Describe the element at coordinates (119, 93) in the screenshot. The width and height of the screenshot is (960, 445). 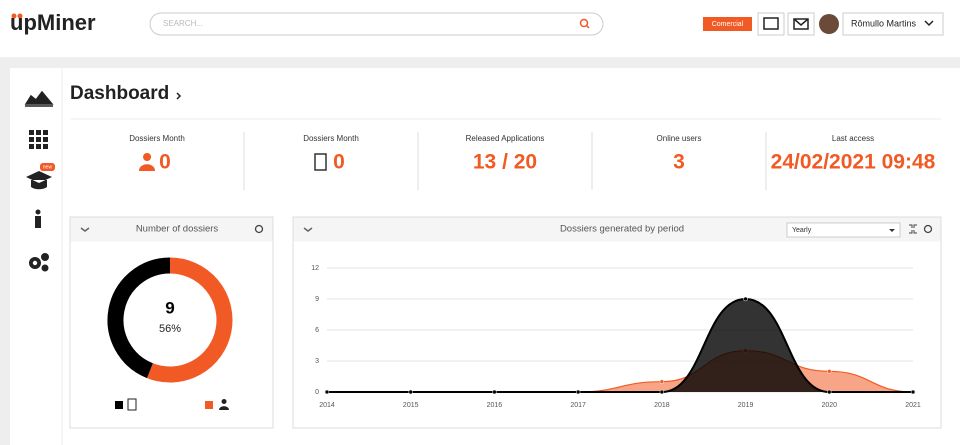
I see `page-title: Dashboard` at that location.